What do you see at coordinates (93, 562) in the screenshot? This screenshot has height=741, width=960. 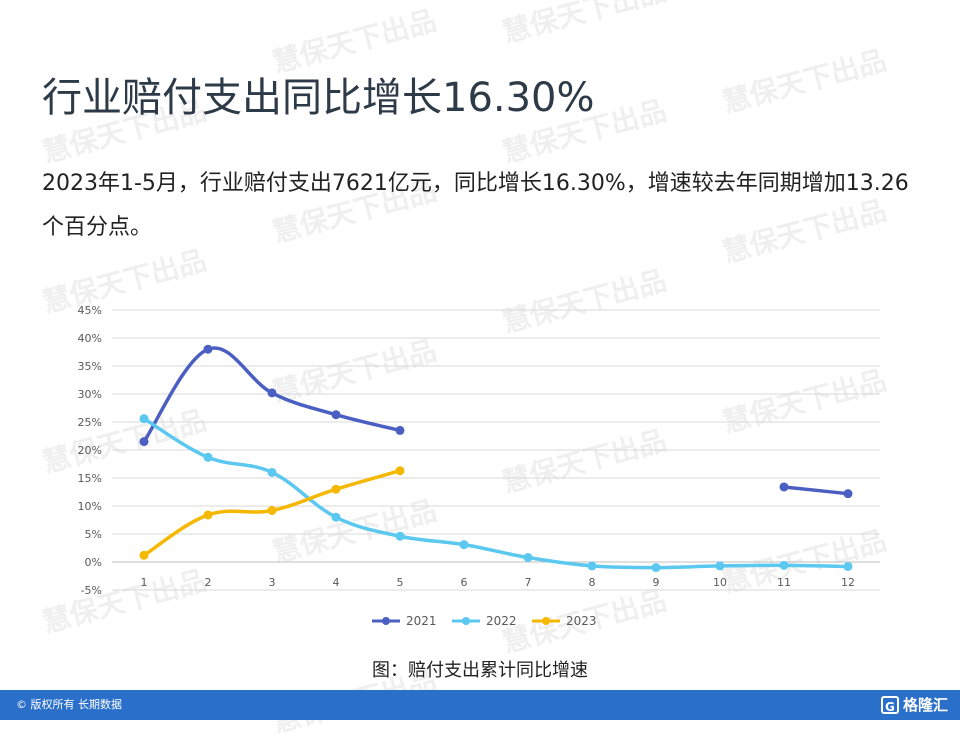 I see `y-tick-label: 0%` at bounding box center [93, 562].